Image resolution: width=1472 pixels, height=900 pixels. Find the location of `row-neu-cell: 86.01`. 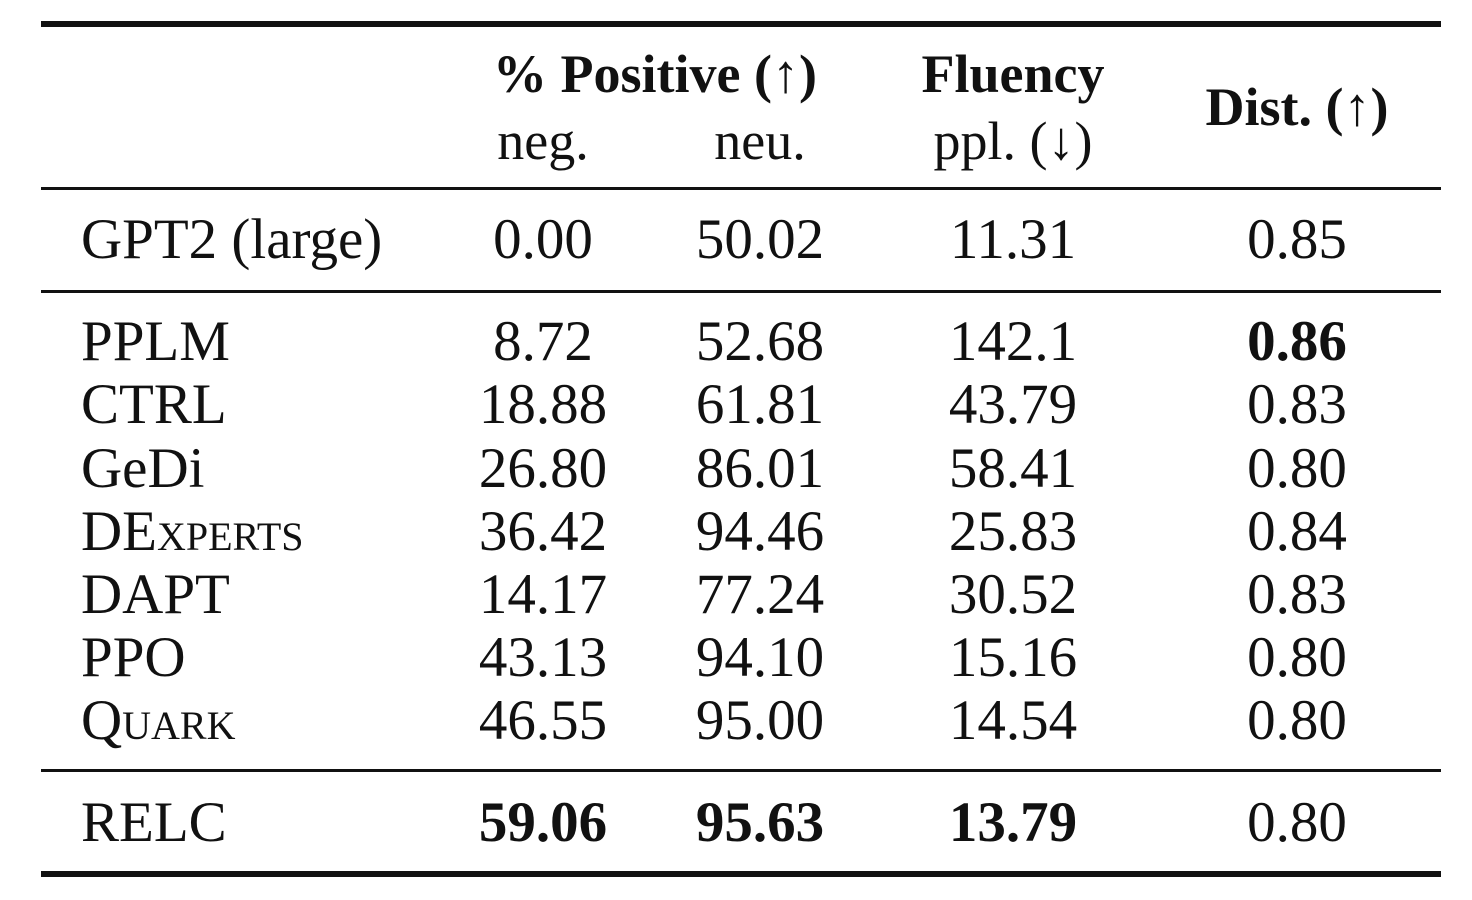

row-neu-cell: 86.01 is located at coordinates (760, 468).